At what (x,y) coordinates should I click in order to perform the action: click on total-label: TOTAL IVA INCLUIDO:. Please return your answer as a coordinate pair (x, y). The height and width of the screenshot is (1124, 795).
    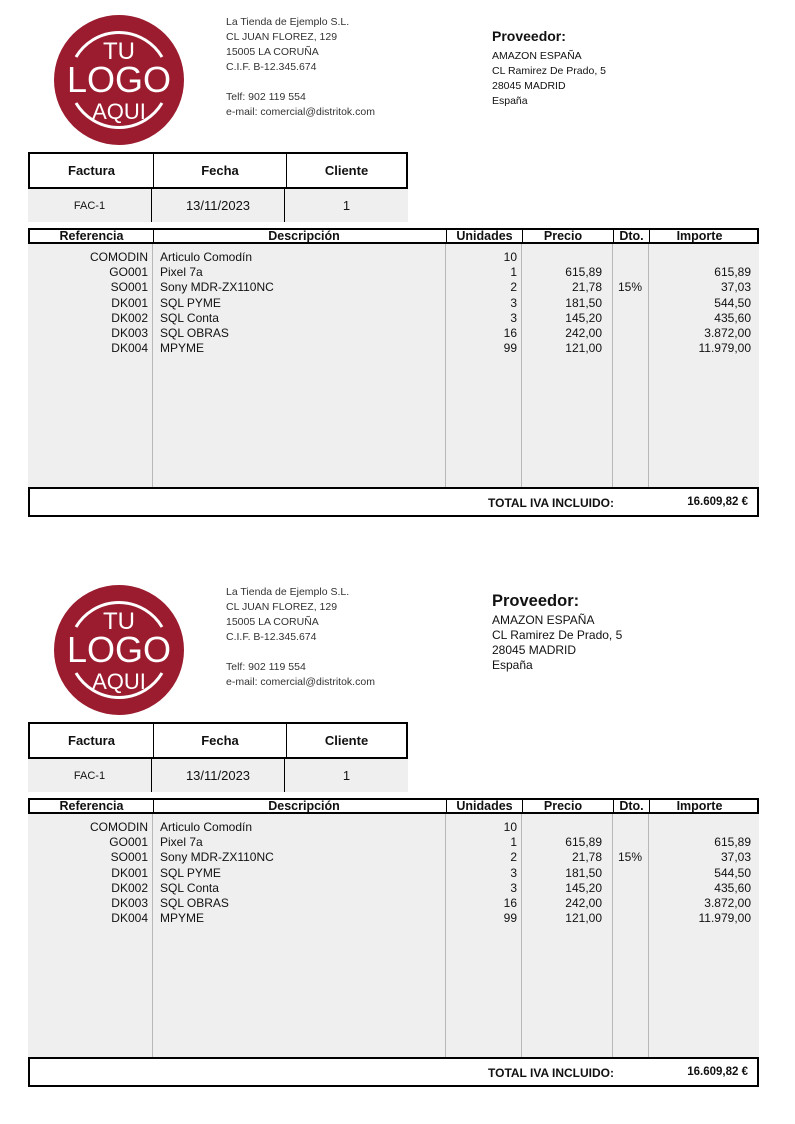
    Looking at the image, I should click on (551, 1073).